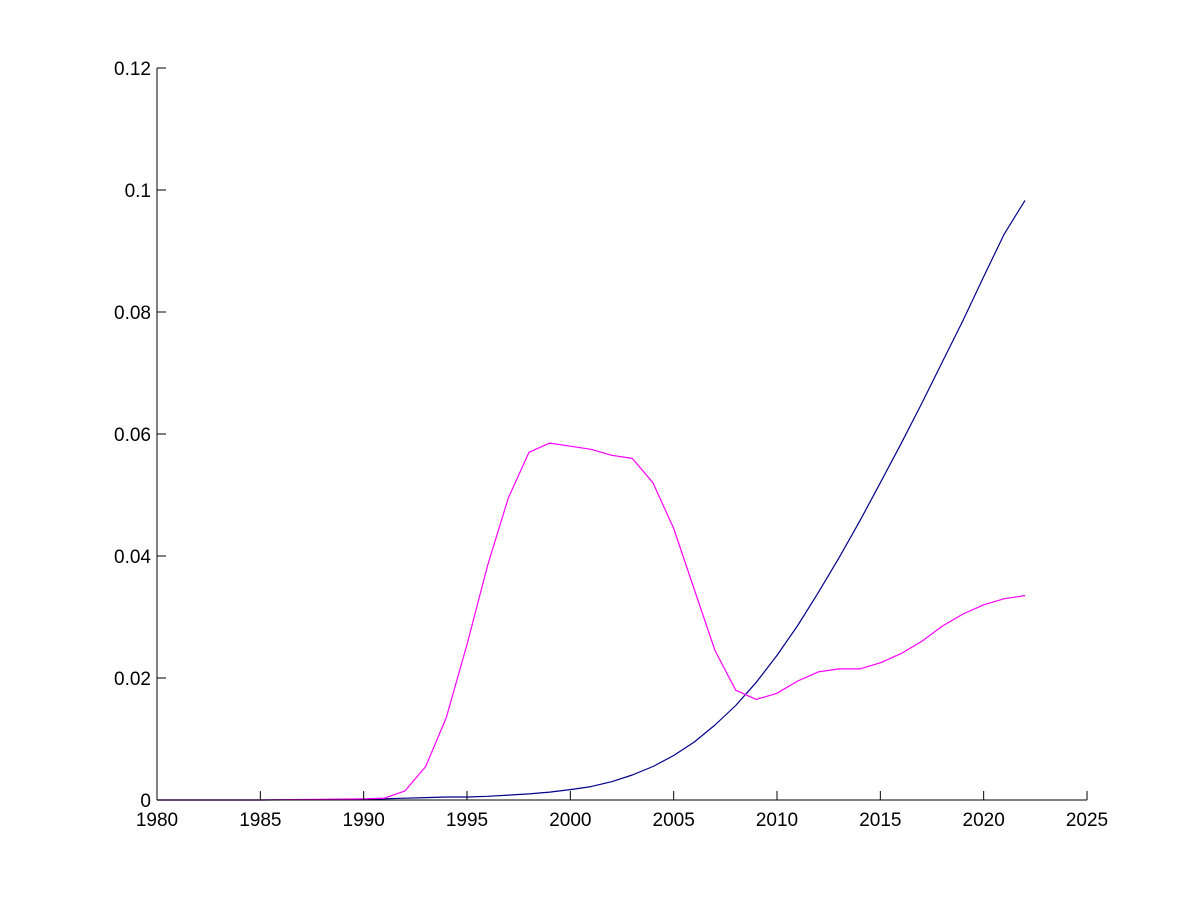 This screenshot has height=900, width=1200. I want to click on y-tick-label: 0.12, so click(132, 69).